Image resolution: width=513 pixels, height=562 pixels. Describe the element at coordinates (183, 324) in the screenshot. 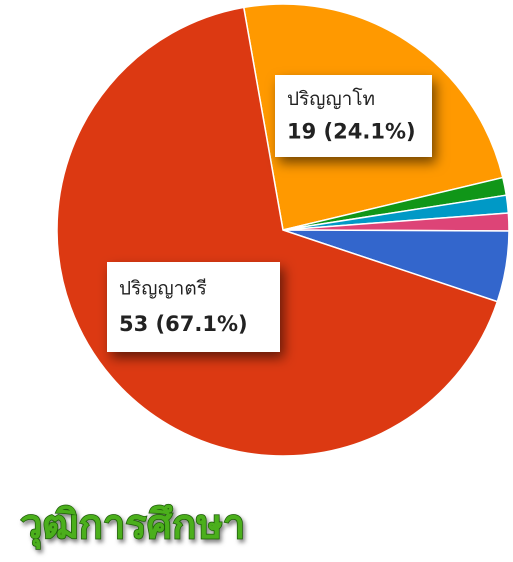

I see `value-label: 53 (67.1%)` at that location.